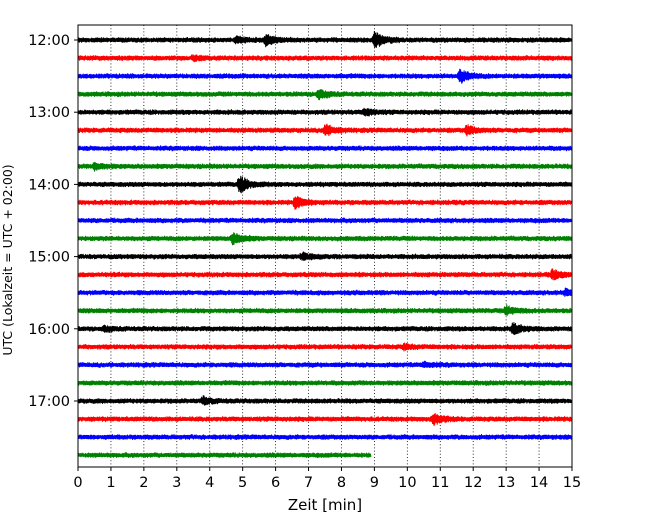 The image size is (650, 520). I want to click on y-tick-label: 17:00, so click(49, 402).